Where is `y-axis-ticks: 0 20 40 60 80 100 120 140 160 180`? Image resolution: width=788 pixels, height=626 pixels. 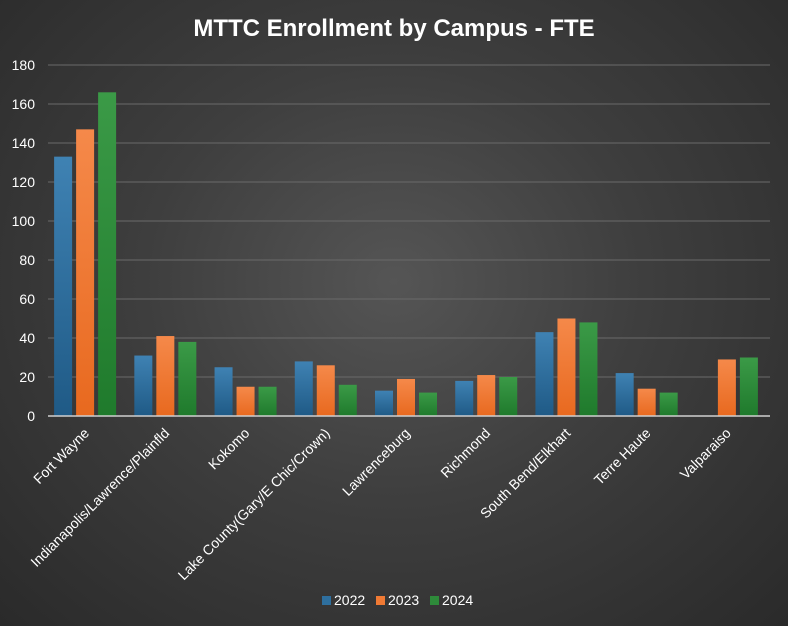
y-axis-ticks: 0 20 40 60 80 100 120 140 160 180 is located at coordinates (24, 240).